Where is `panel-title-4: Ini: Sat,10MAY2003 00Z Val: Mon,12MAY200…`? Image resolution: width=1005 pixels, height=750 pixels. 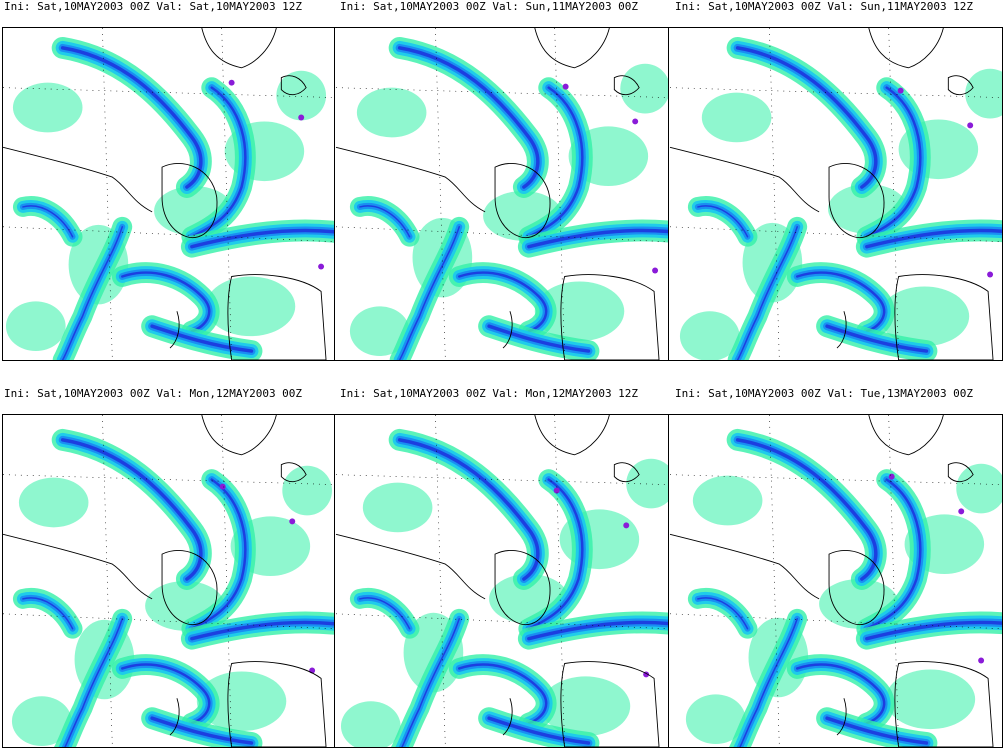 panel-title-4: Ini: Sat,10MAY2003 00Z Val: Mon,12MAY200… is located at coordinates (153, 393).